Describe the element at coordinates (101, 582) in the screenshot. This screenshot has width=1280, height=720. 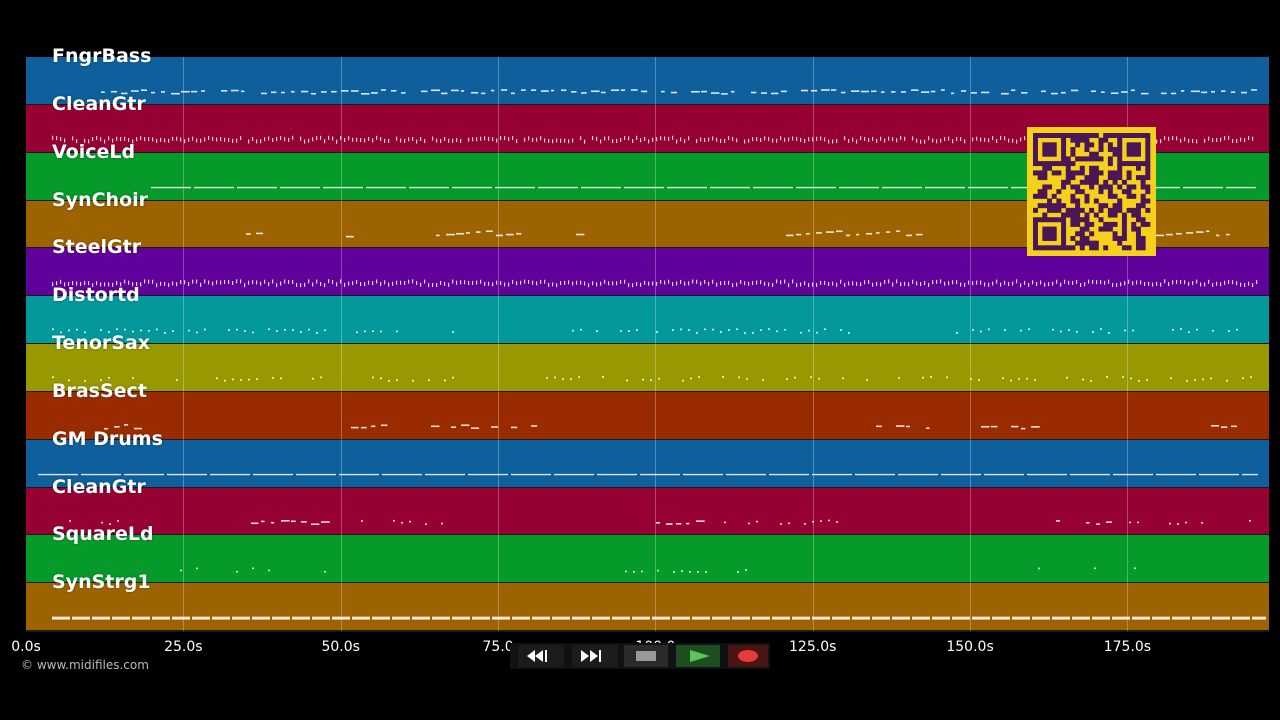
I see `track-label: SynStrg1` at that location.